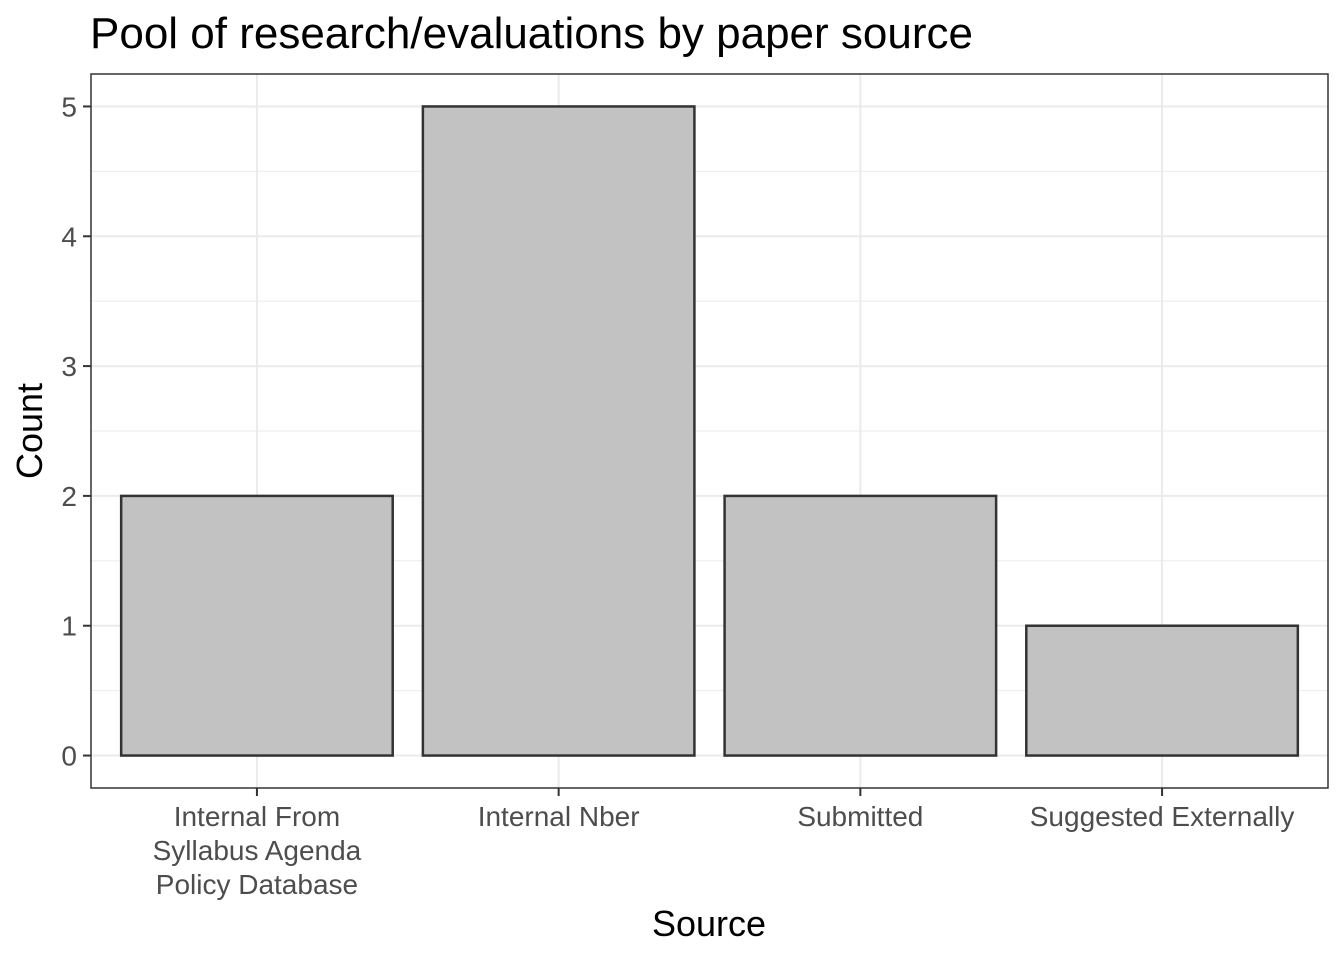  Describe the element at coordinates (69, 366) in the screenshot. I see `y-tick-label: 3` at that location.